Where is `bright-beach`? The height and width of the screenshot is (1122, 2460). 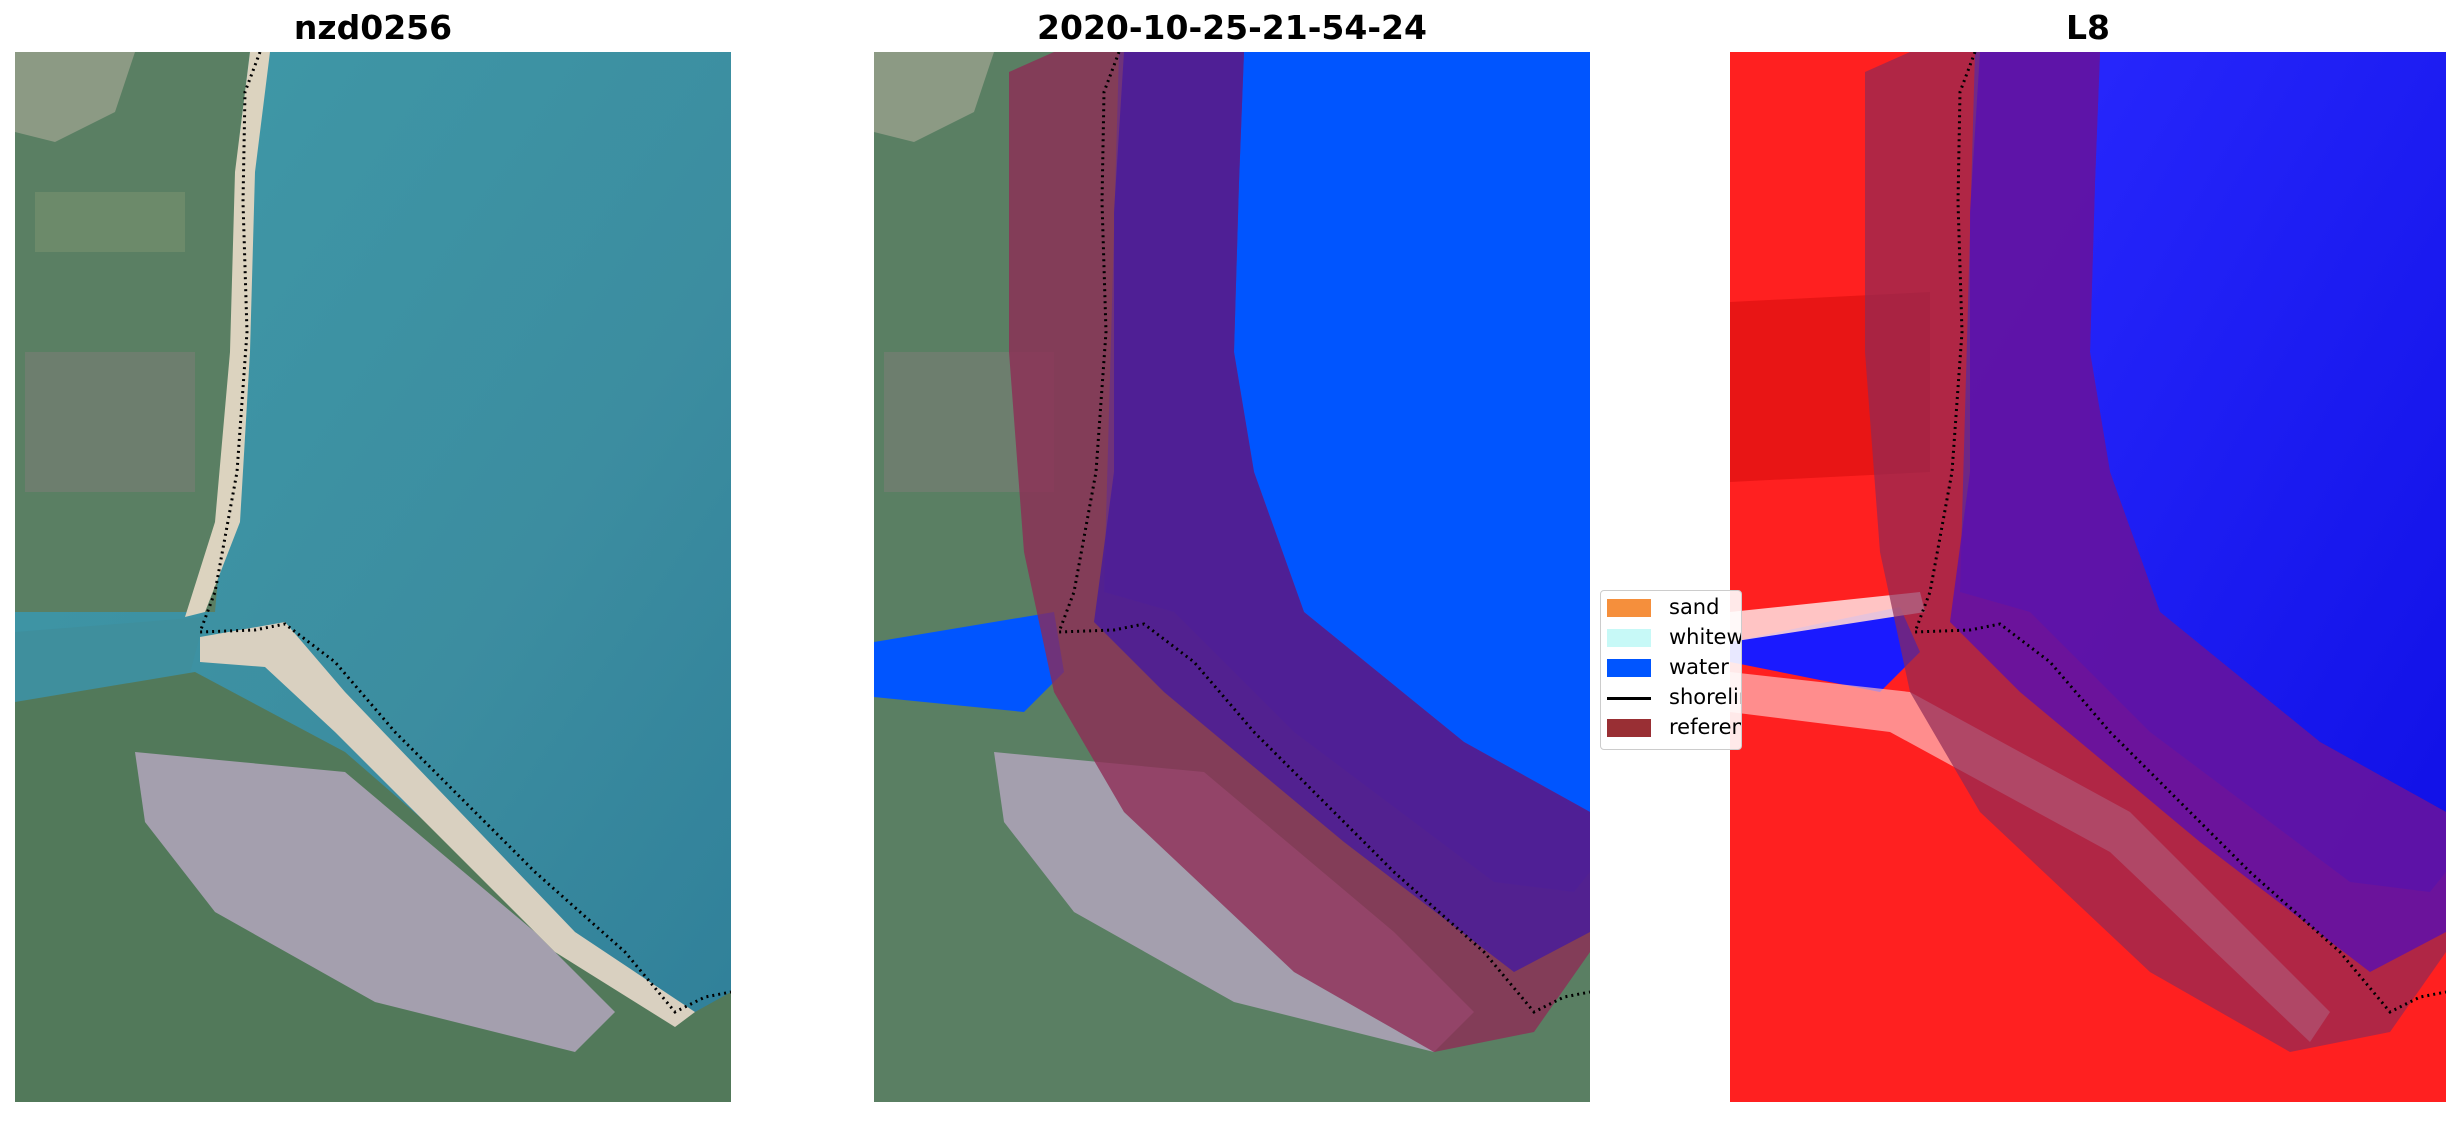 bright-beach is located at coordinates (2030, 857).